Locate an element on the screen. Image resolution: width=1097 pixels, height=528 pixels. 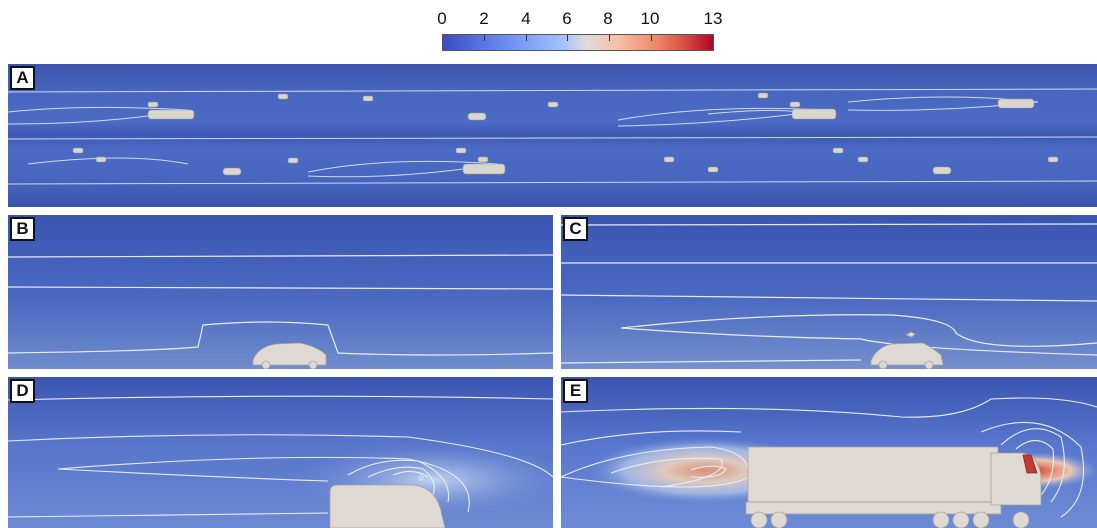
panel-b-side-view: B is located at coordinates (280, 292).